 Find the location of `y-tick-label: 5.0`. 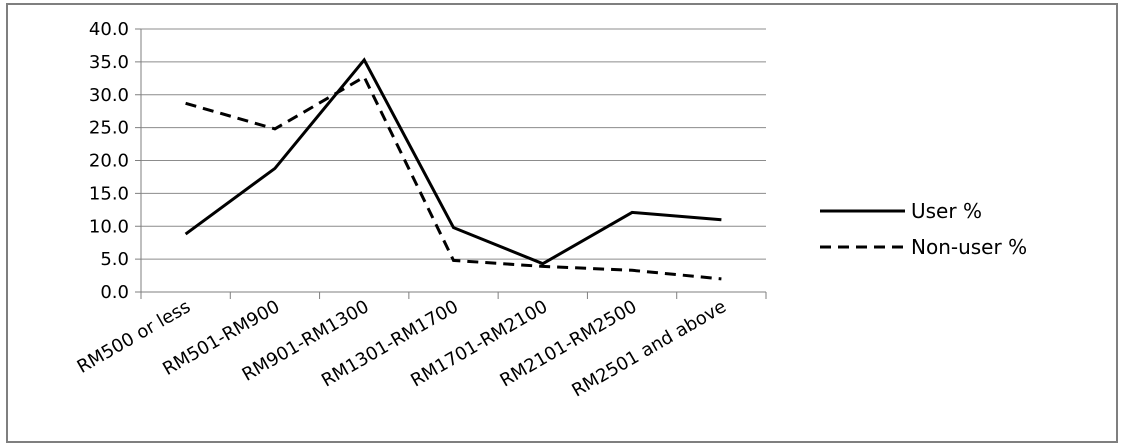

y-tick-label: 5.0 is located at coordinates (114, 259).